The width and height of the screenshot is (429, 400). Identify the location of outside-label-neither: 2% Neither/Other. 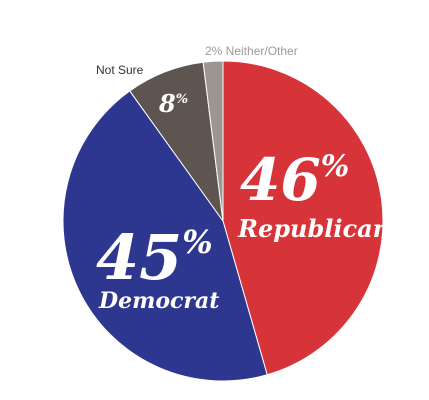
(251, 51).